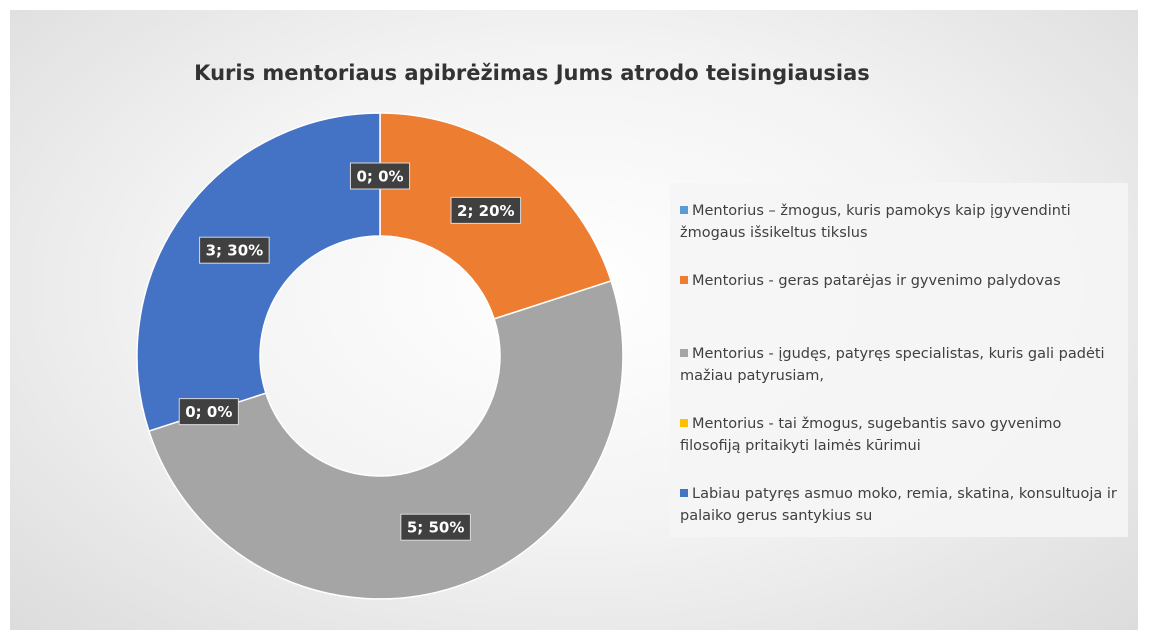 This screenshot has width=1149, height=641. I want to click on data-label: 2; 20%, so click(486, 210).